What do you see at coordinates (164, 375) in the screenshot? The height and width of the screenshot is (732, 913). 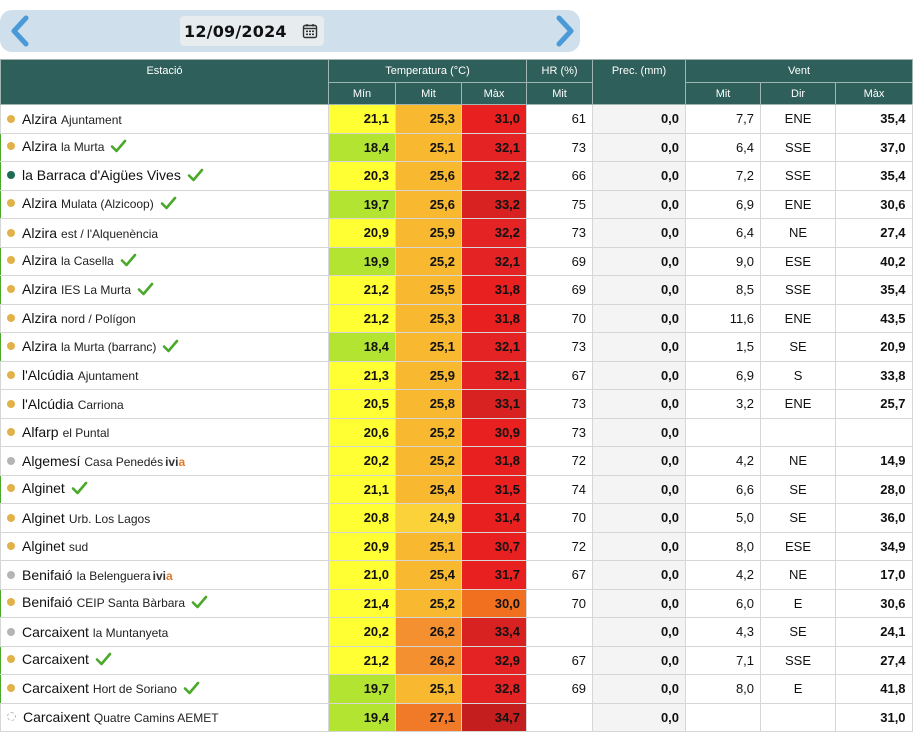 I see `station-cell: l'Alcúdia Ajuntament` at bounding box center [164, 375].